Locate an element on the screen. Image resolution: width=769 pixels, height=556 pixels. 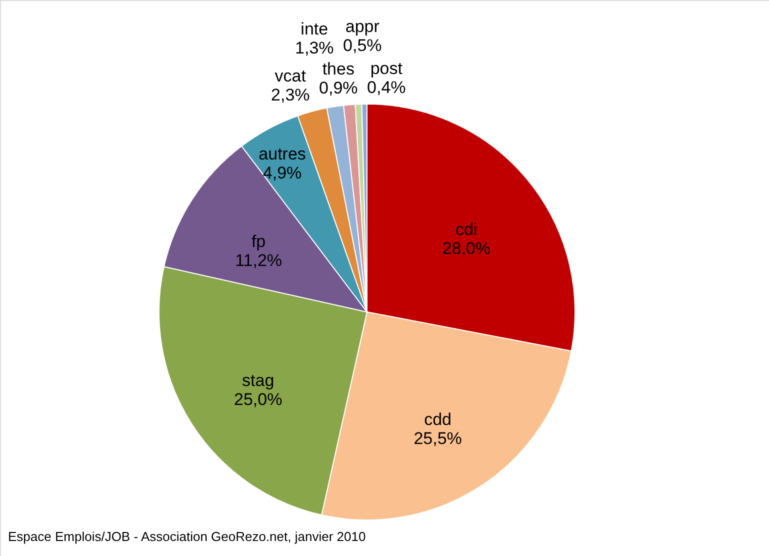
data-label: 2,3% is located at coordinates (290, 94).